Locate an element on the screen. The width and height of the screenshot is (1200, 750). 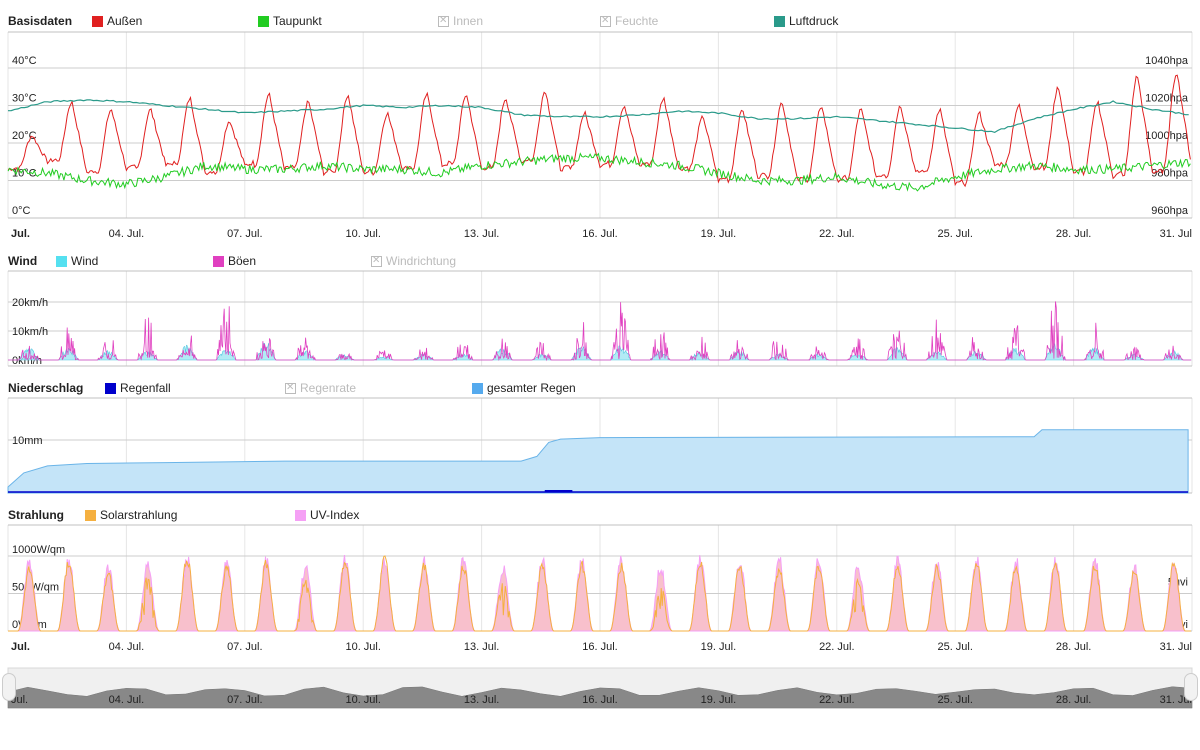
basis-right-tick-label: 960hpa is located at coordinates (1170, 211).